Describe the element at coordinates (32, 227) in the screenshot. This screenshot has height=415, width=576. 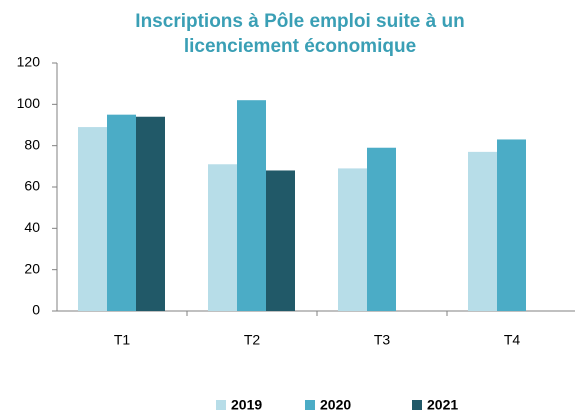
I see `y-tick-label: 40` at that location.